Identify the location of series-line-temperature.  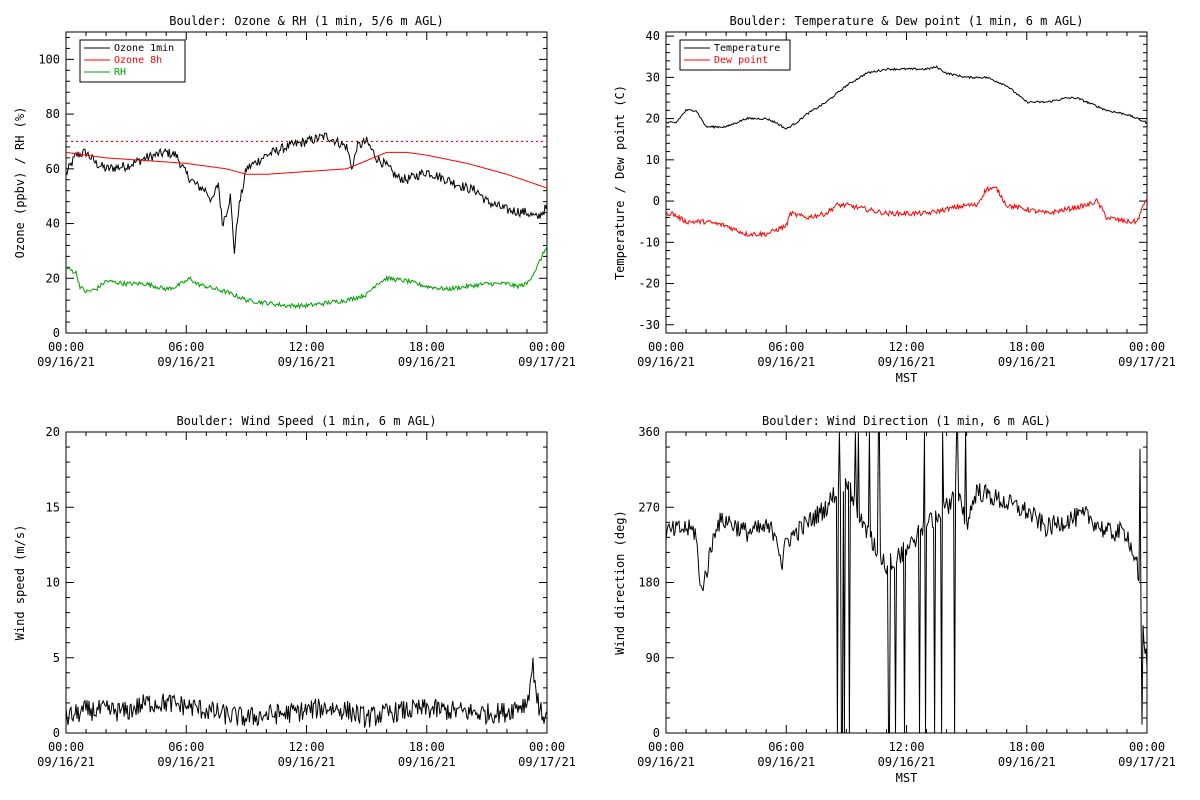
(906, 97).